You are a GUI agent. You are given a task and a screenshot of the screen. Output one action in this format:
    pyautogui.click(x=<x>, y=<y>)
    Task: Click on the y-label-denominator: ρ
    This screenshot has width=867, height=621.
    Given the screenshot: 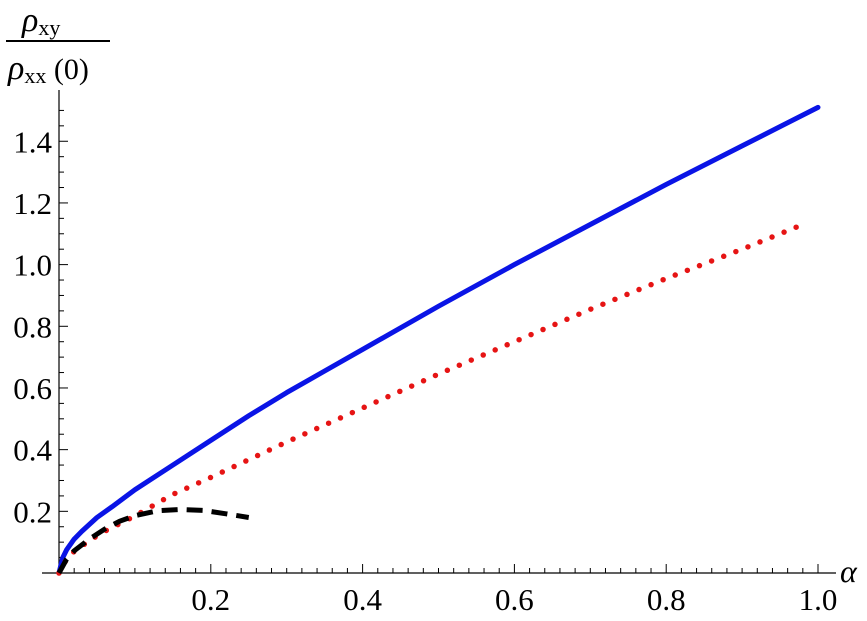 What is the action you would take?
    pyautogui.click(x=15, y=68)
    